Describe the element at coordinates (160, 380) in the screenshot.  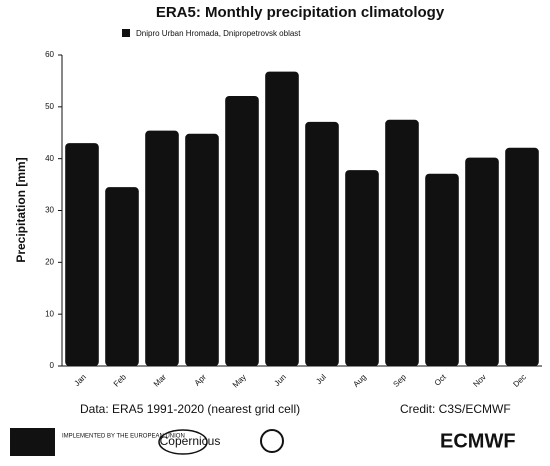
I see `x-tick-label: Mar` at that location.